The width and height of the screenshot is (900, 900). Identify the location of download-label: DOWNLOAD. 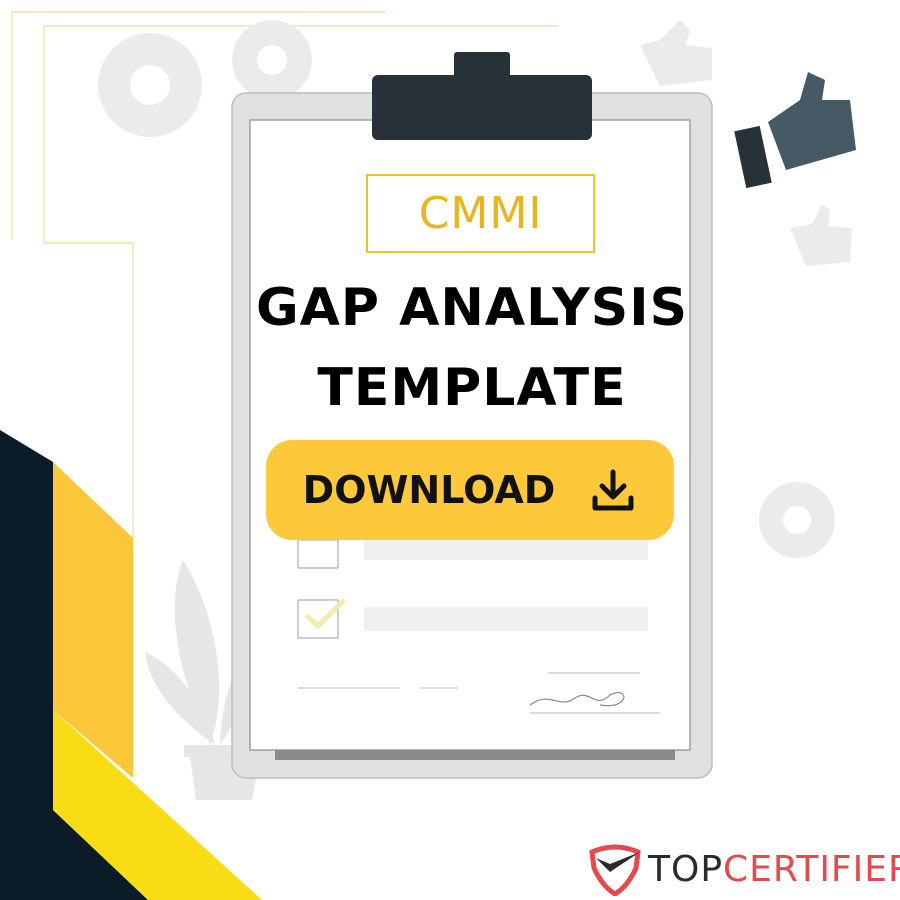
(429, 490).